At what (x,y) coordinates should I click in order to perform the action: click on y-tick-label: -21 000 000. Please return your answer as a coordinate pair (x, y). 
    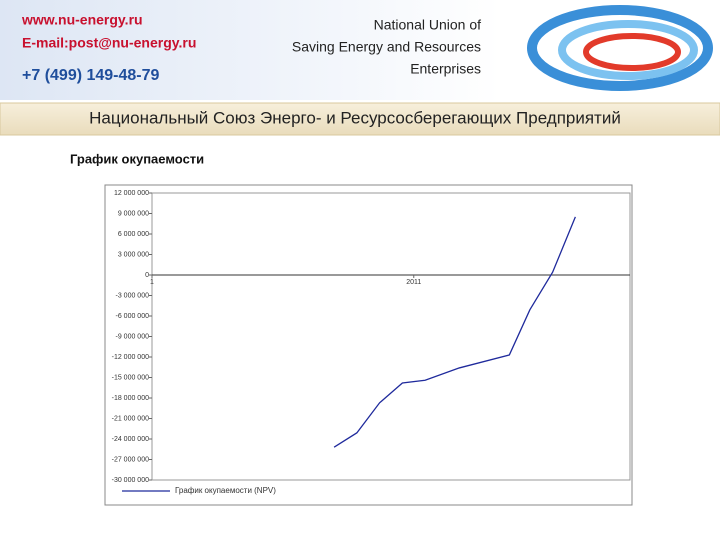
    Looking at the image, I should click on (130, 418).